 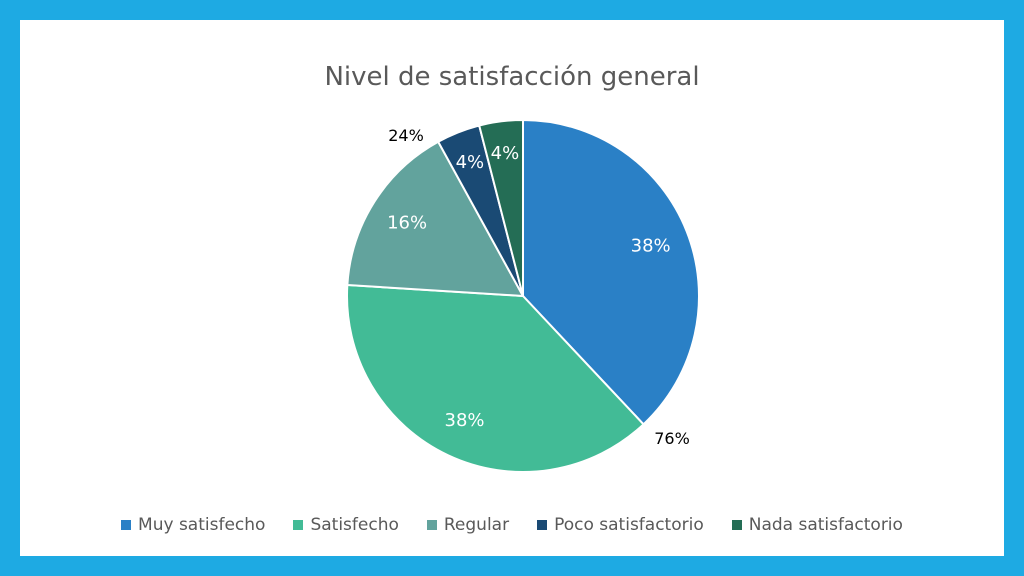 What do you see at coordinates (202, 525) in the screenshot?
I see `legend-label-0: Muy satisfecho` at bounding box center [202, 525].